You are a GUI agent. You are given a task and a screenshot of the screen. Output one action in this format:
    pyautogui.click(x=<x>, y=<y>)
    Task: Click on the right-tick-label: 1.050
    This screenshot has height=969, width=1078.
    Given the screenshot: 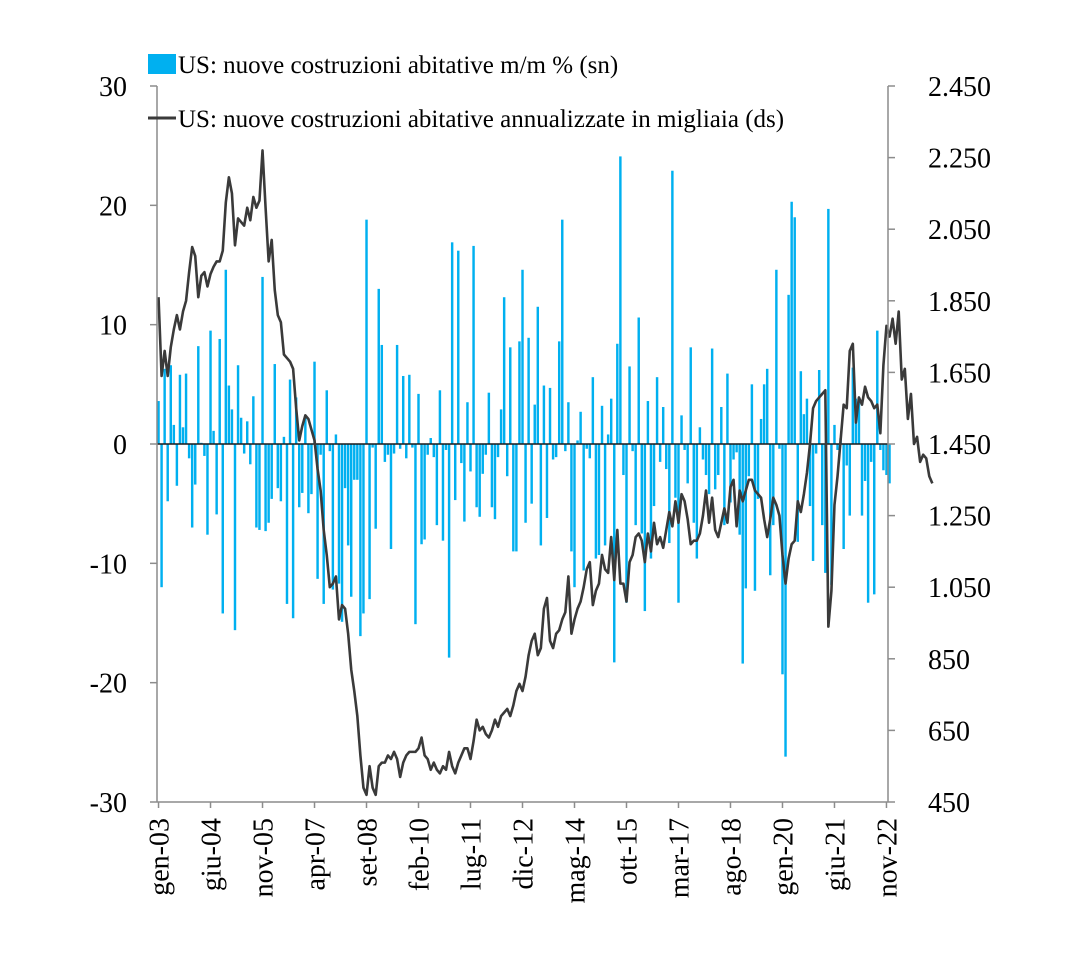 What is the action you would take?
    pyautogui.click(x=959, y=588)
    